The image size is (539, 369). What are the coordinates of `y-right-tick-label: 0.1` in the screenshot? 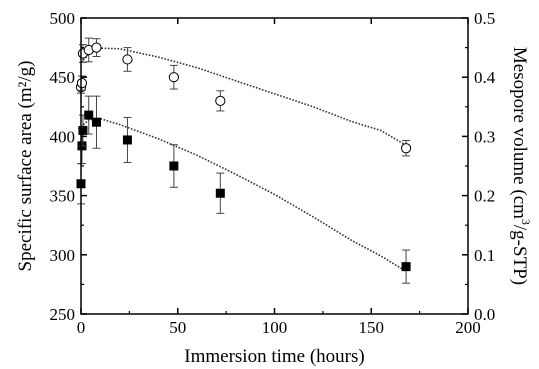 It's located at (484, 255).